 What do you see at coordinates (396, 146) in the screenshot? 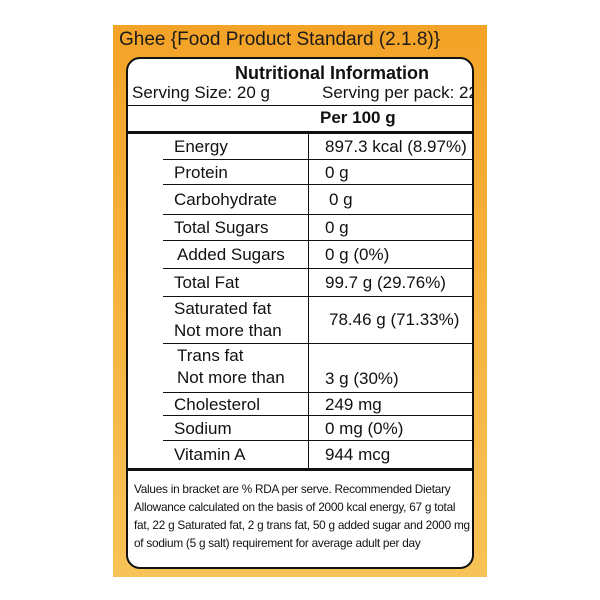
I see `nutrient-value: 897.3 kcal (8.97%)` at bounding box center [396, 146].